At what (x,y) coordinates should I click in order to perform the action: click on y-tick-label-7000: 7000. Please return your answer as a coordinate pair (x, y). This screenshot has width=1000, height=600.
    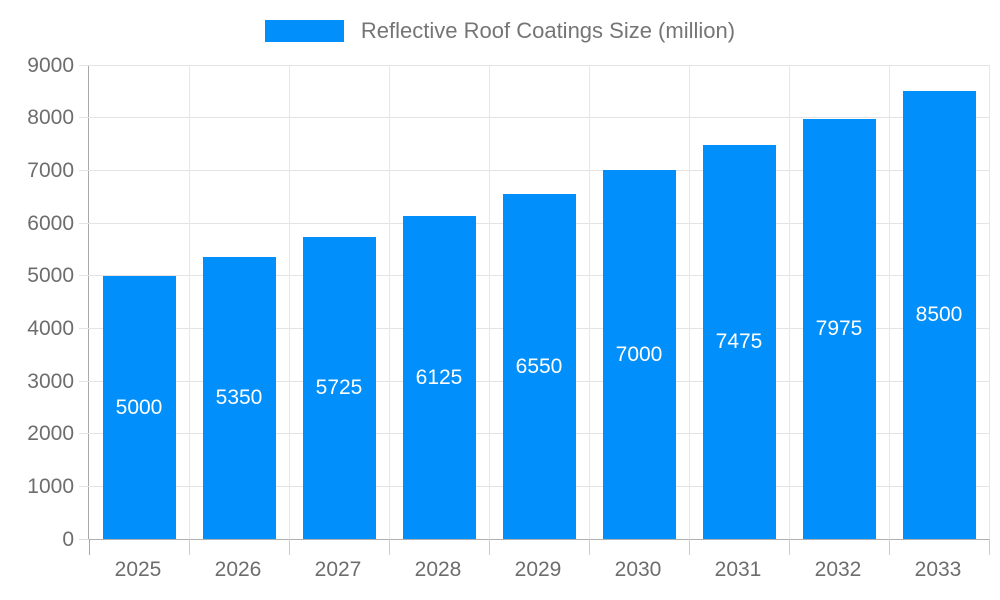
    Looking at the image, I should click on (50, 170).